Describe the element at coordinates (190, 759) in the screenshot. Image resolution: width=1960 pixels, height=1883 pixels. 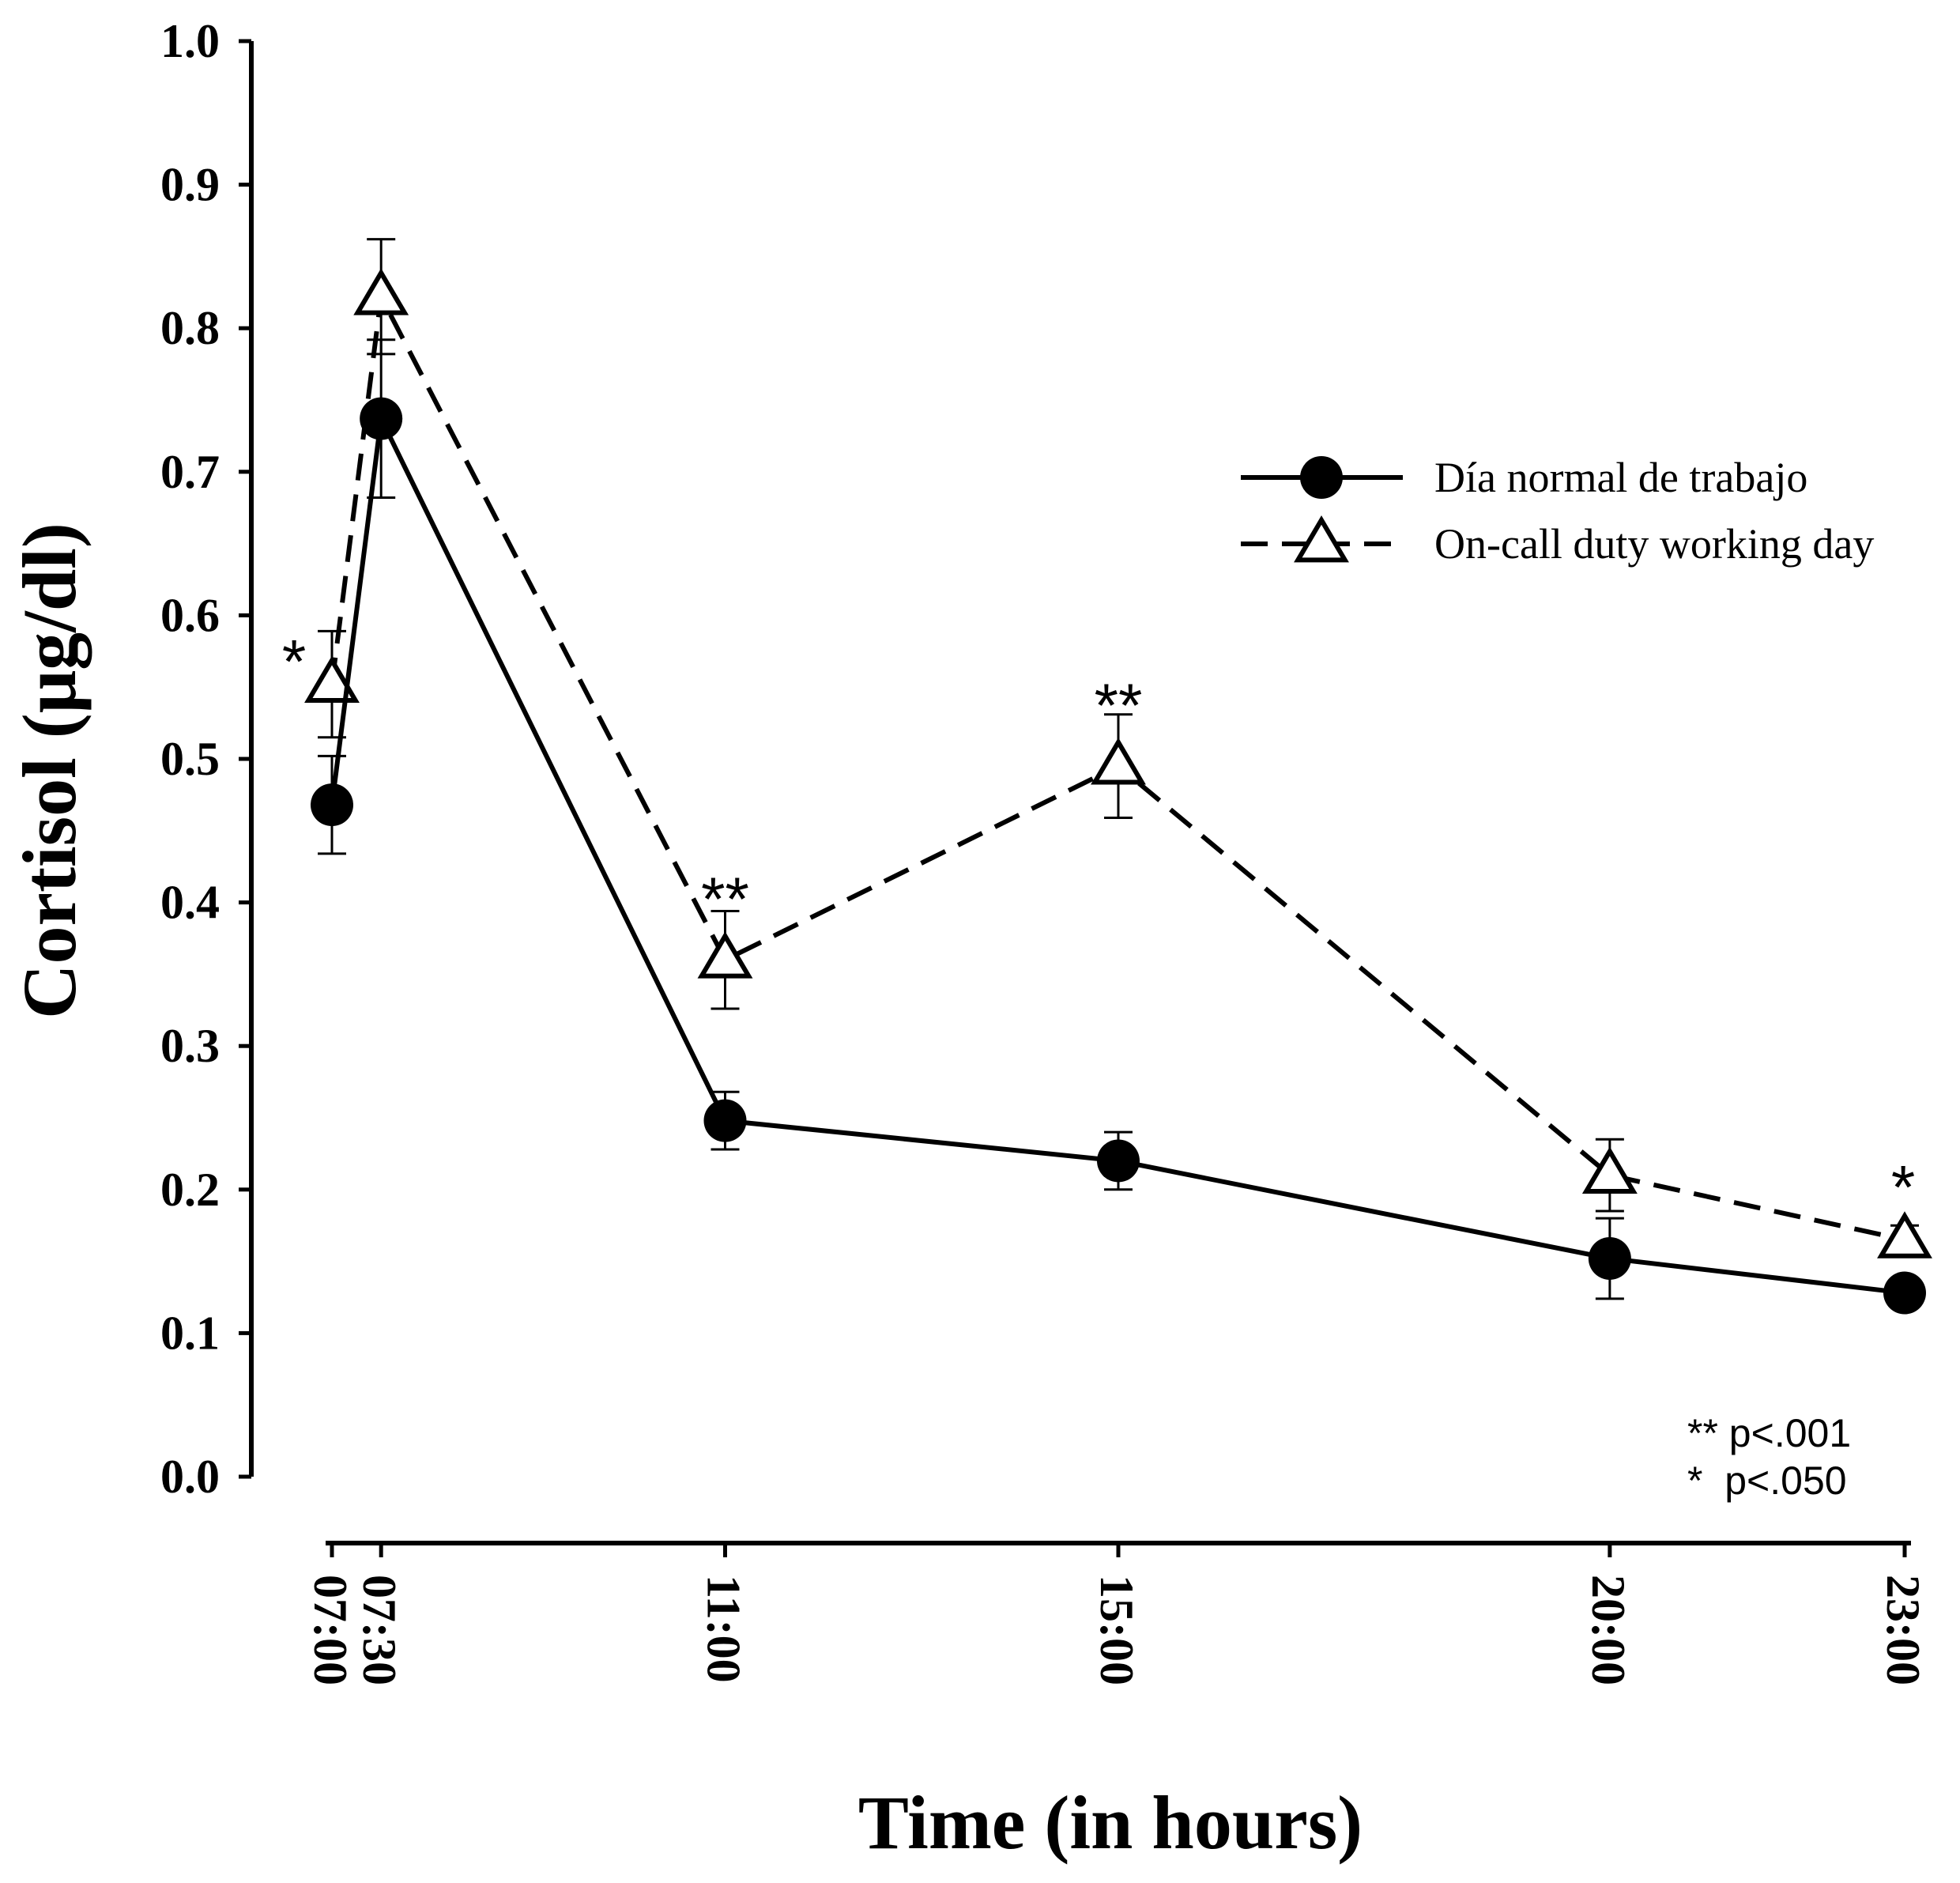
I see `y-tick-label: 0.5` at that location.